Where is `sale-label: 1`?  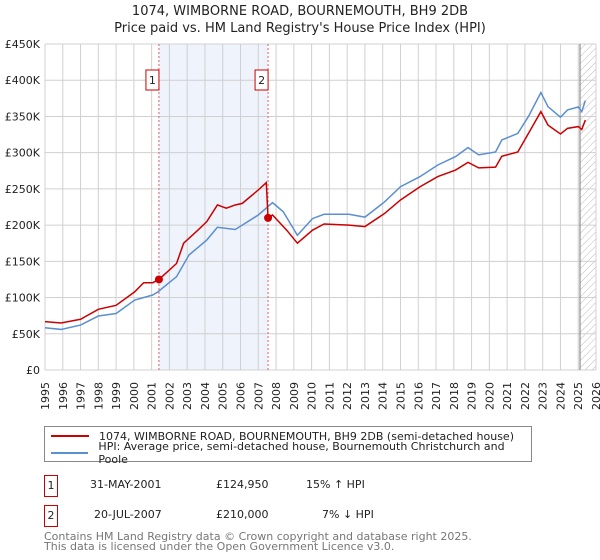
sale-label: 1 is located at coordinates (152, 80).